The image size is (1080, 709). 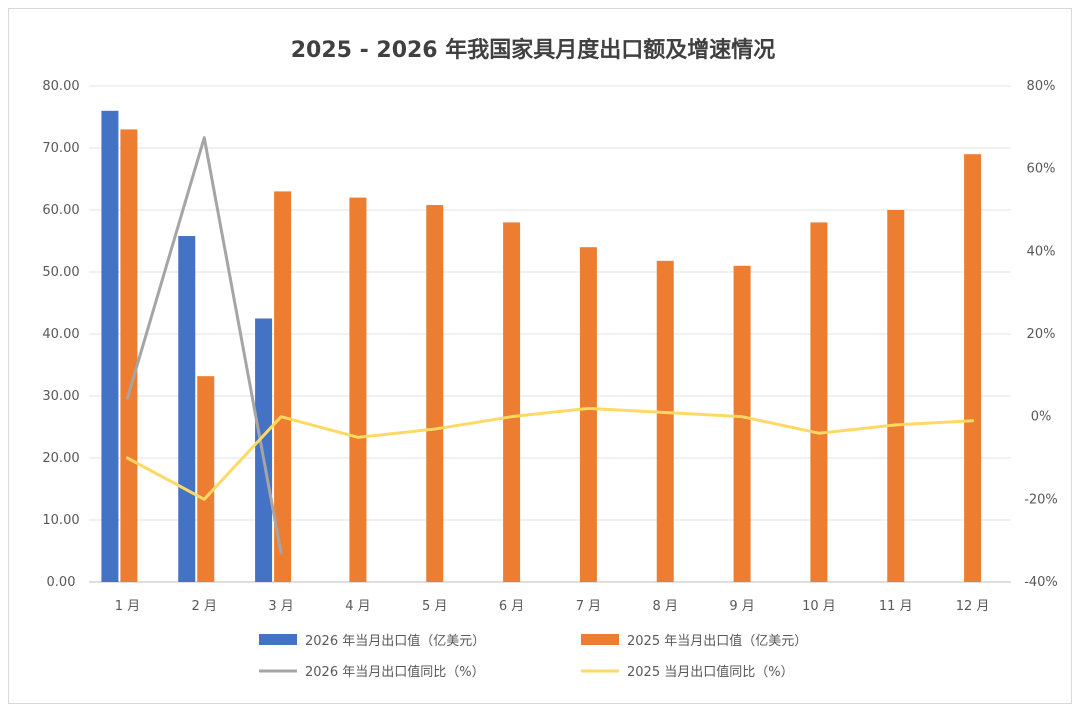 What do you see at coordinates (511, 606) in the screenshot?
I see `x-tick-label: 6 月` at bounding box center [511, 606].